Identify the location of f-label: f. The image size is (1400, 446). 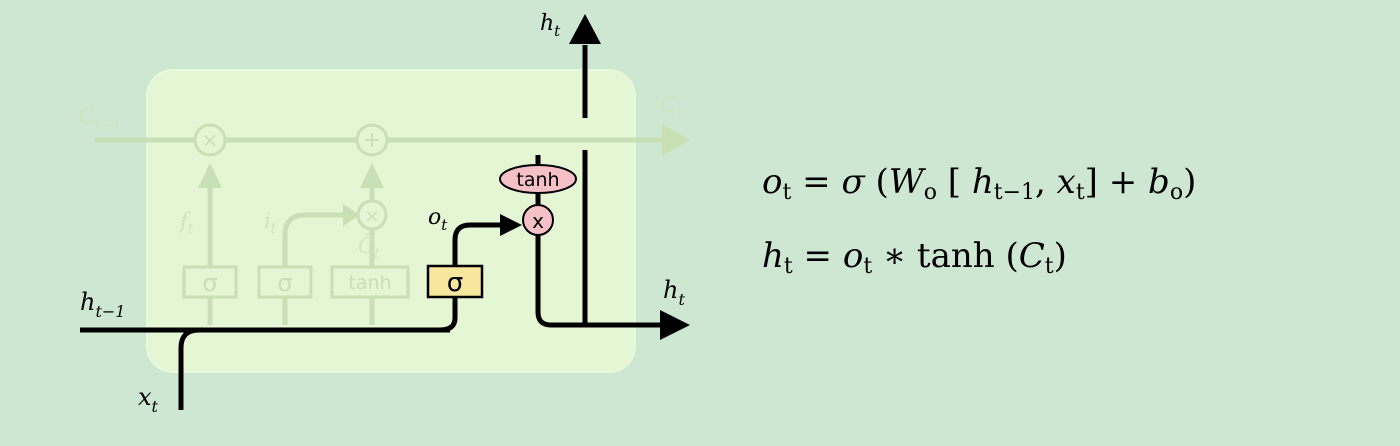
(184, 221).